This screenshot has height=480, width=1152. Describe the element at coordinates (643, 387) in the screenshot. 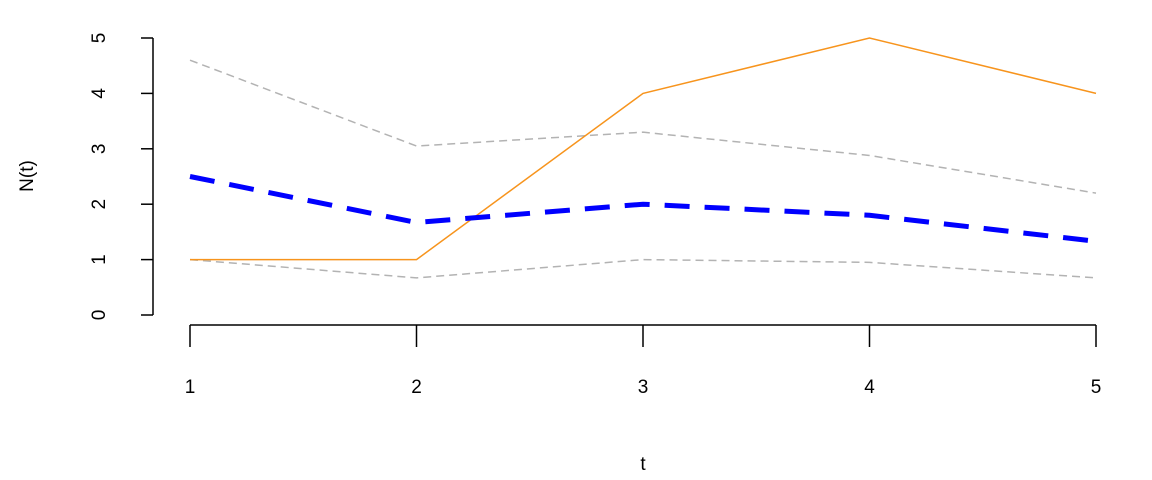

I see `x-tick-label: 3` at that location.